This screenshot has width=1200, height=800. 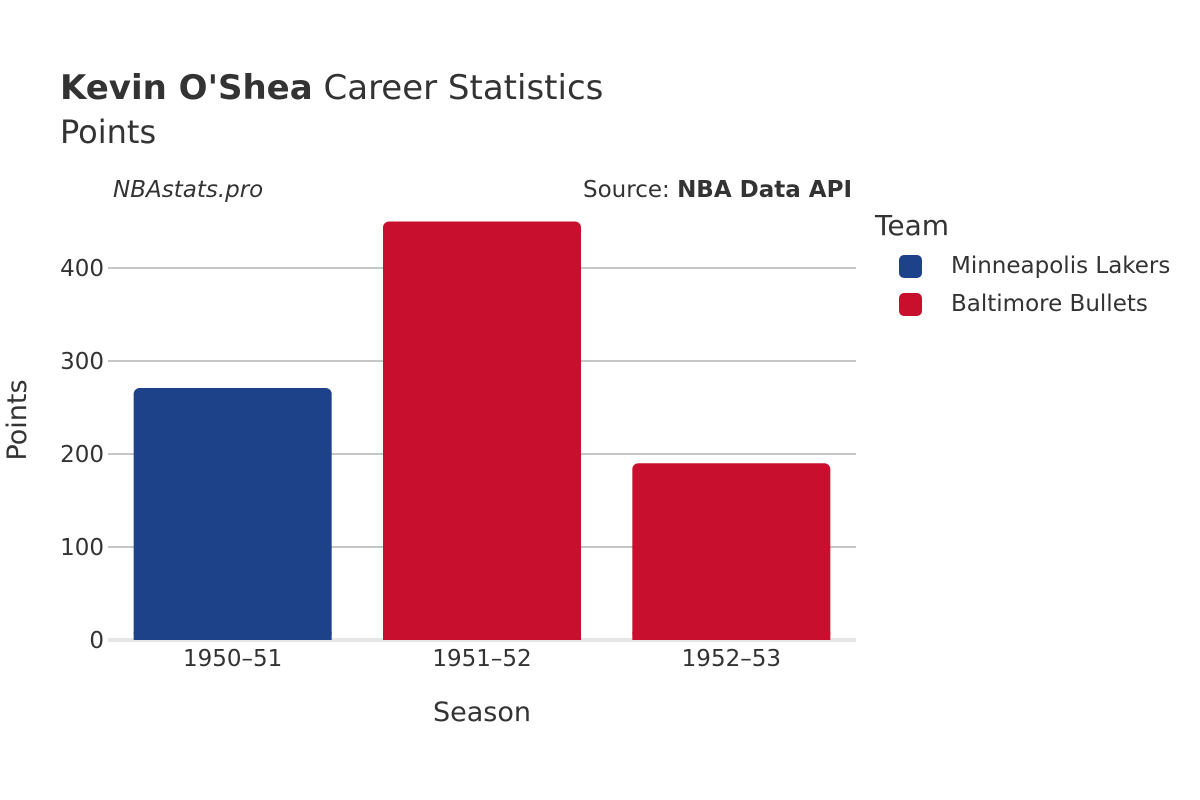 What do you see at coordinates (626, 190) in the screenshot?
I see `source-label: Source:` at bounding box center [626, 190].